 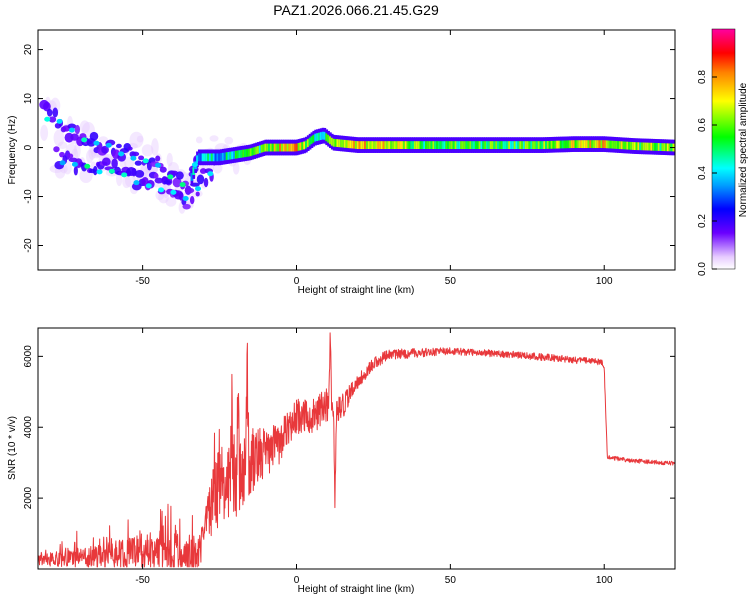 What do you see at coordinates (604, 580) in the screenshot?
I see `snr-x-tick-label: 100` at bounding box center [604, 580].